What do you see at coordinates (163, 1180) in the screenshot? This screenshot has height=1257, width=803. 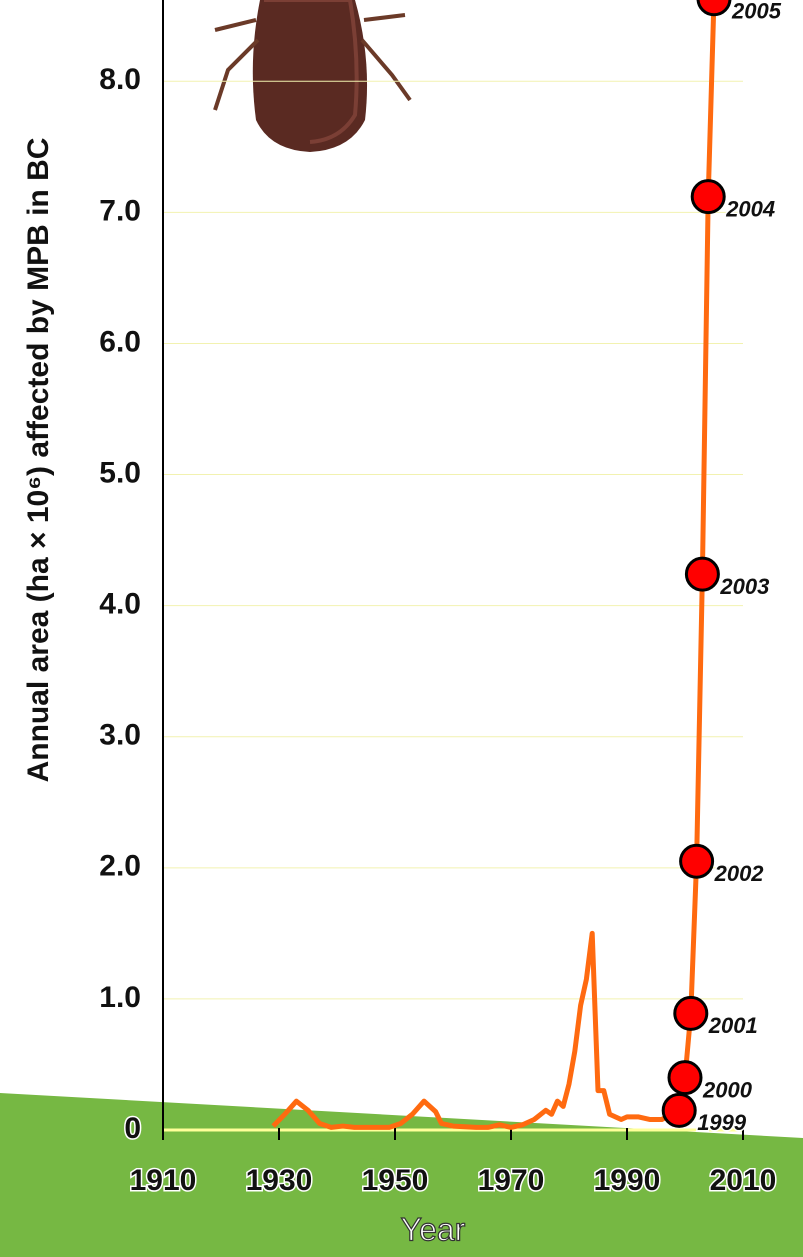 I see `x-tick-label: 1910` at bounding box center [163, 1180].